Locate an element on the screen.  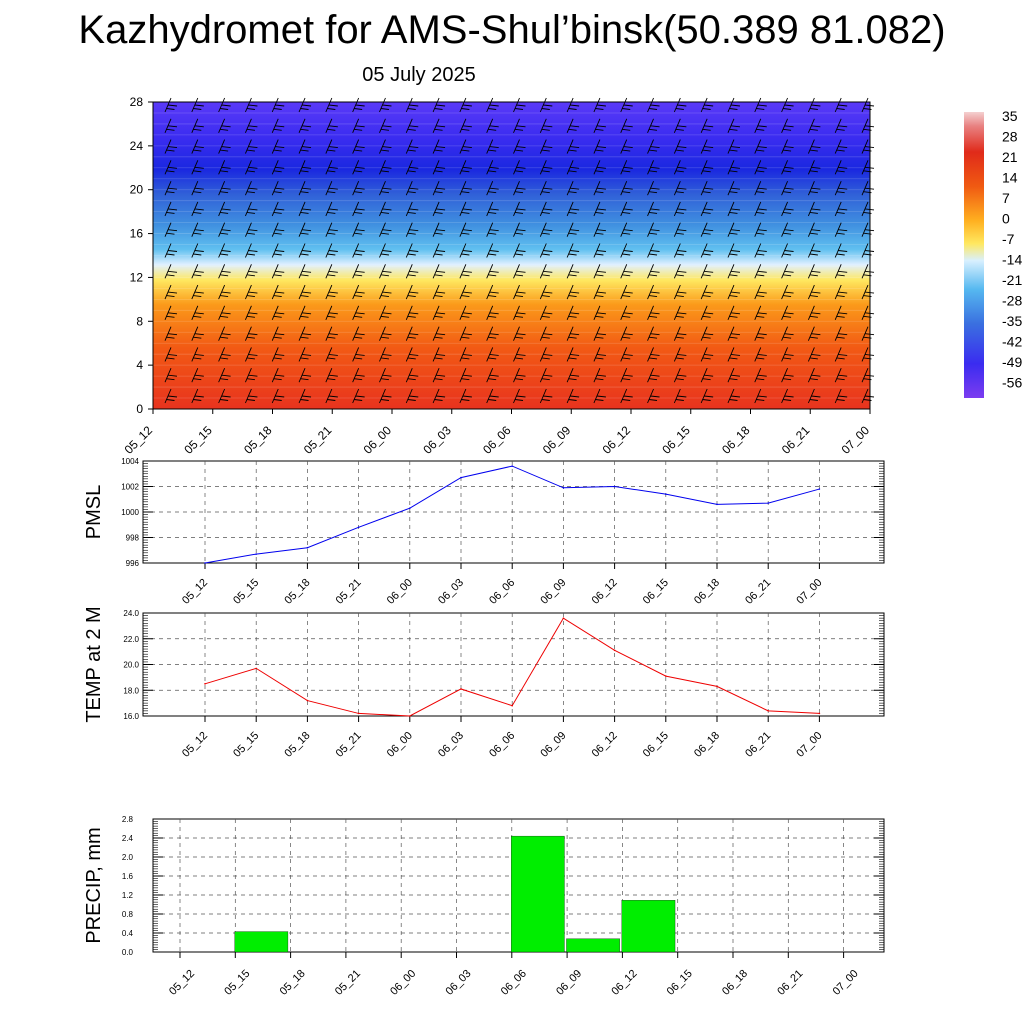
colorbar-label: 0 is located at coordinates (1006, 219).